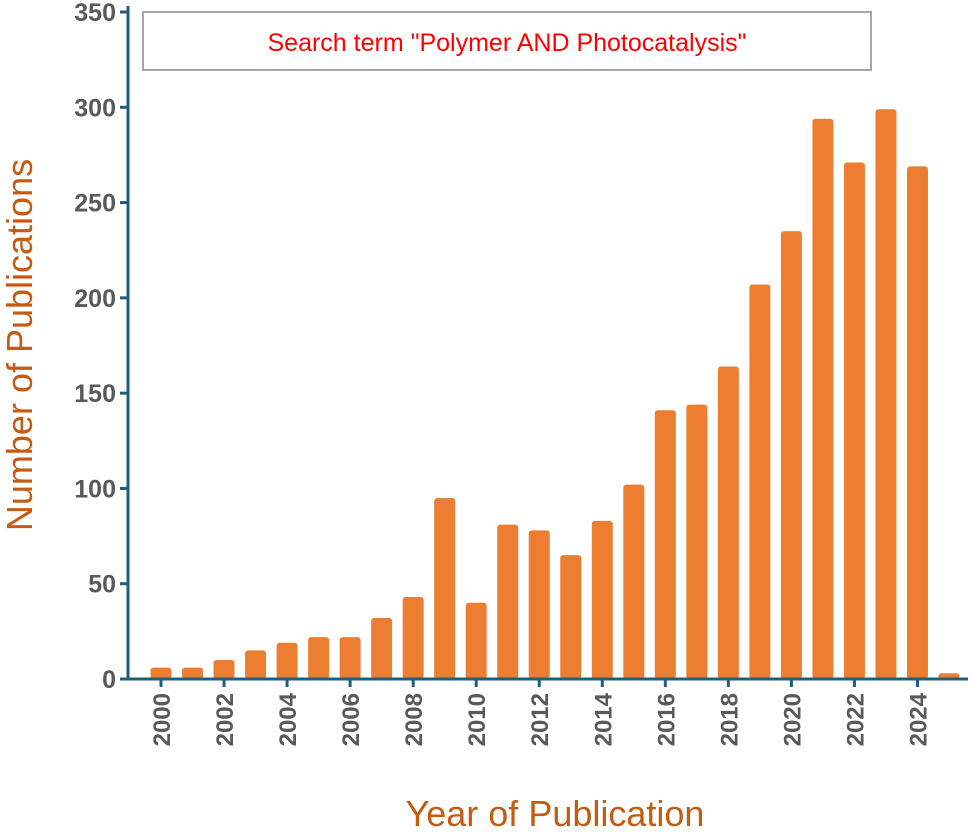 The image size is (973, 832). I want to click on annotation-text: Search term "Polymer AND Photocatalysis", so click(506, 43).